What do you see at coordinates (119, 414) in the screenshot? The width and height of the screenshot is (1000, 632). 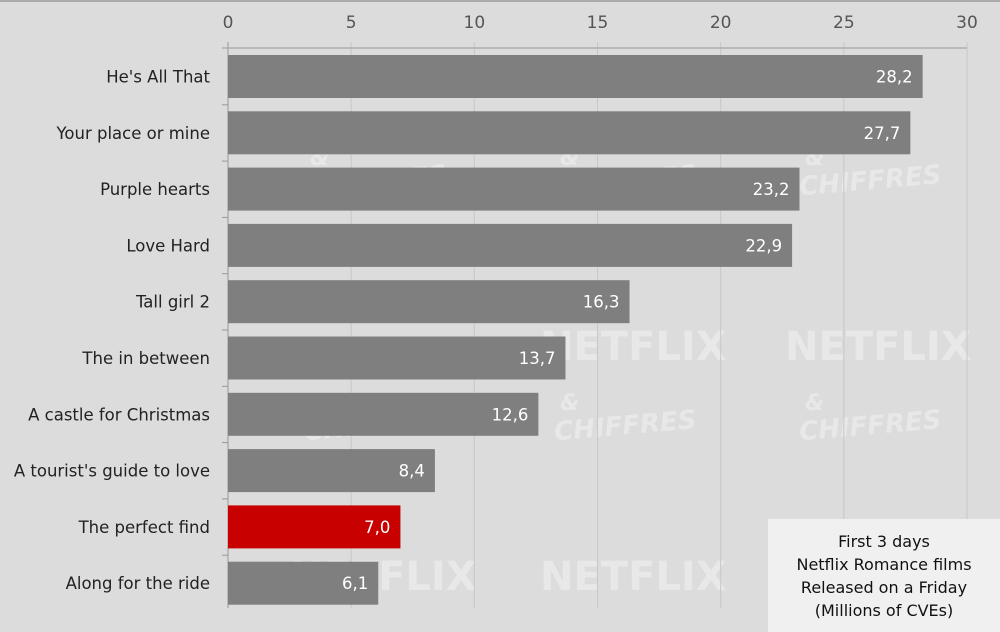 I see `category-label: A castle for Christmas` at bounding box center [119, 414].